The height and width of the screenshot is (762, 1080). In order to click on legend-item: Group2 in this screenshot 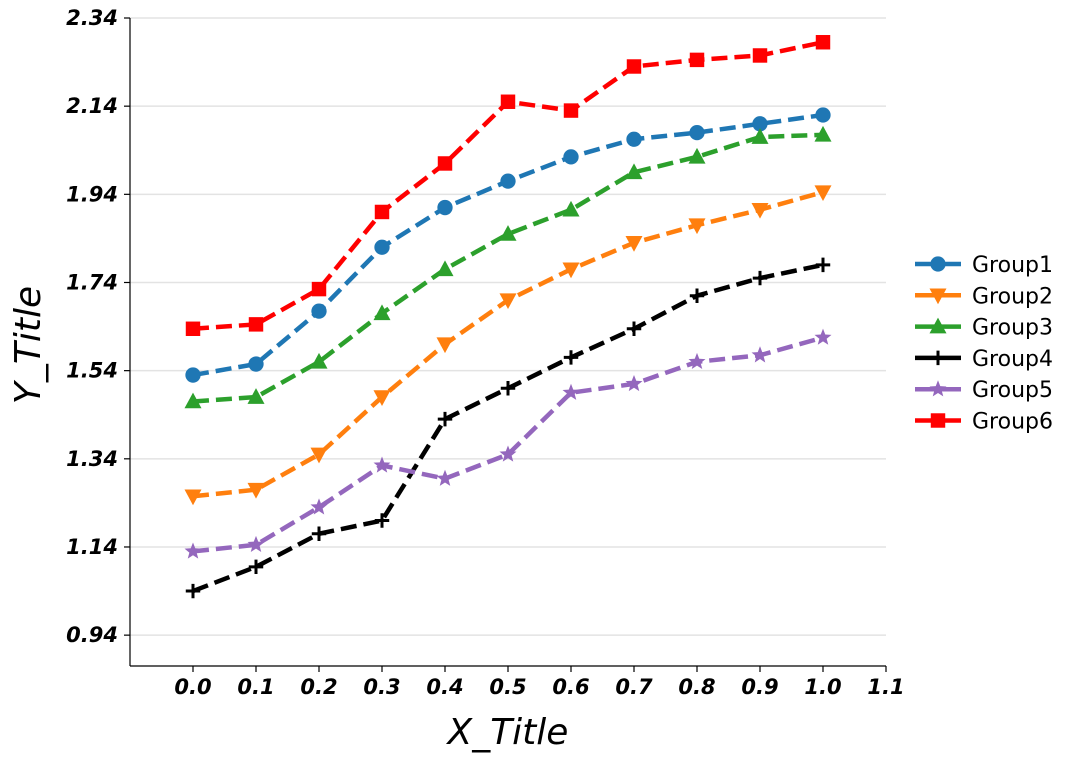, I will do `click(984, 296)`.